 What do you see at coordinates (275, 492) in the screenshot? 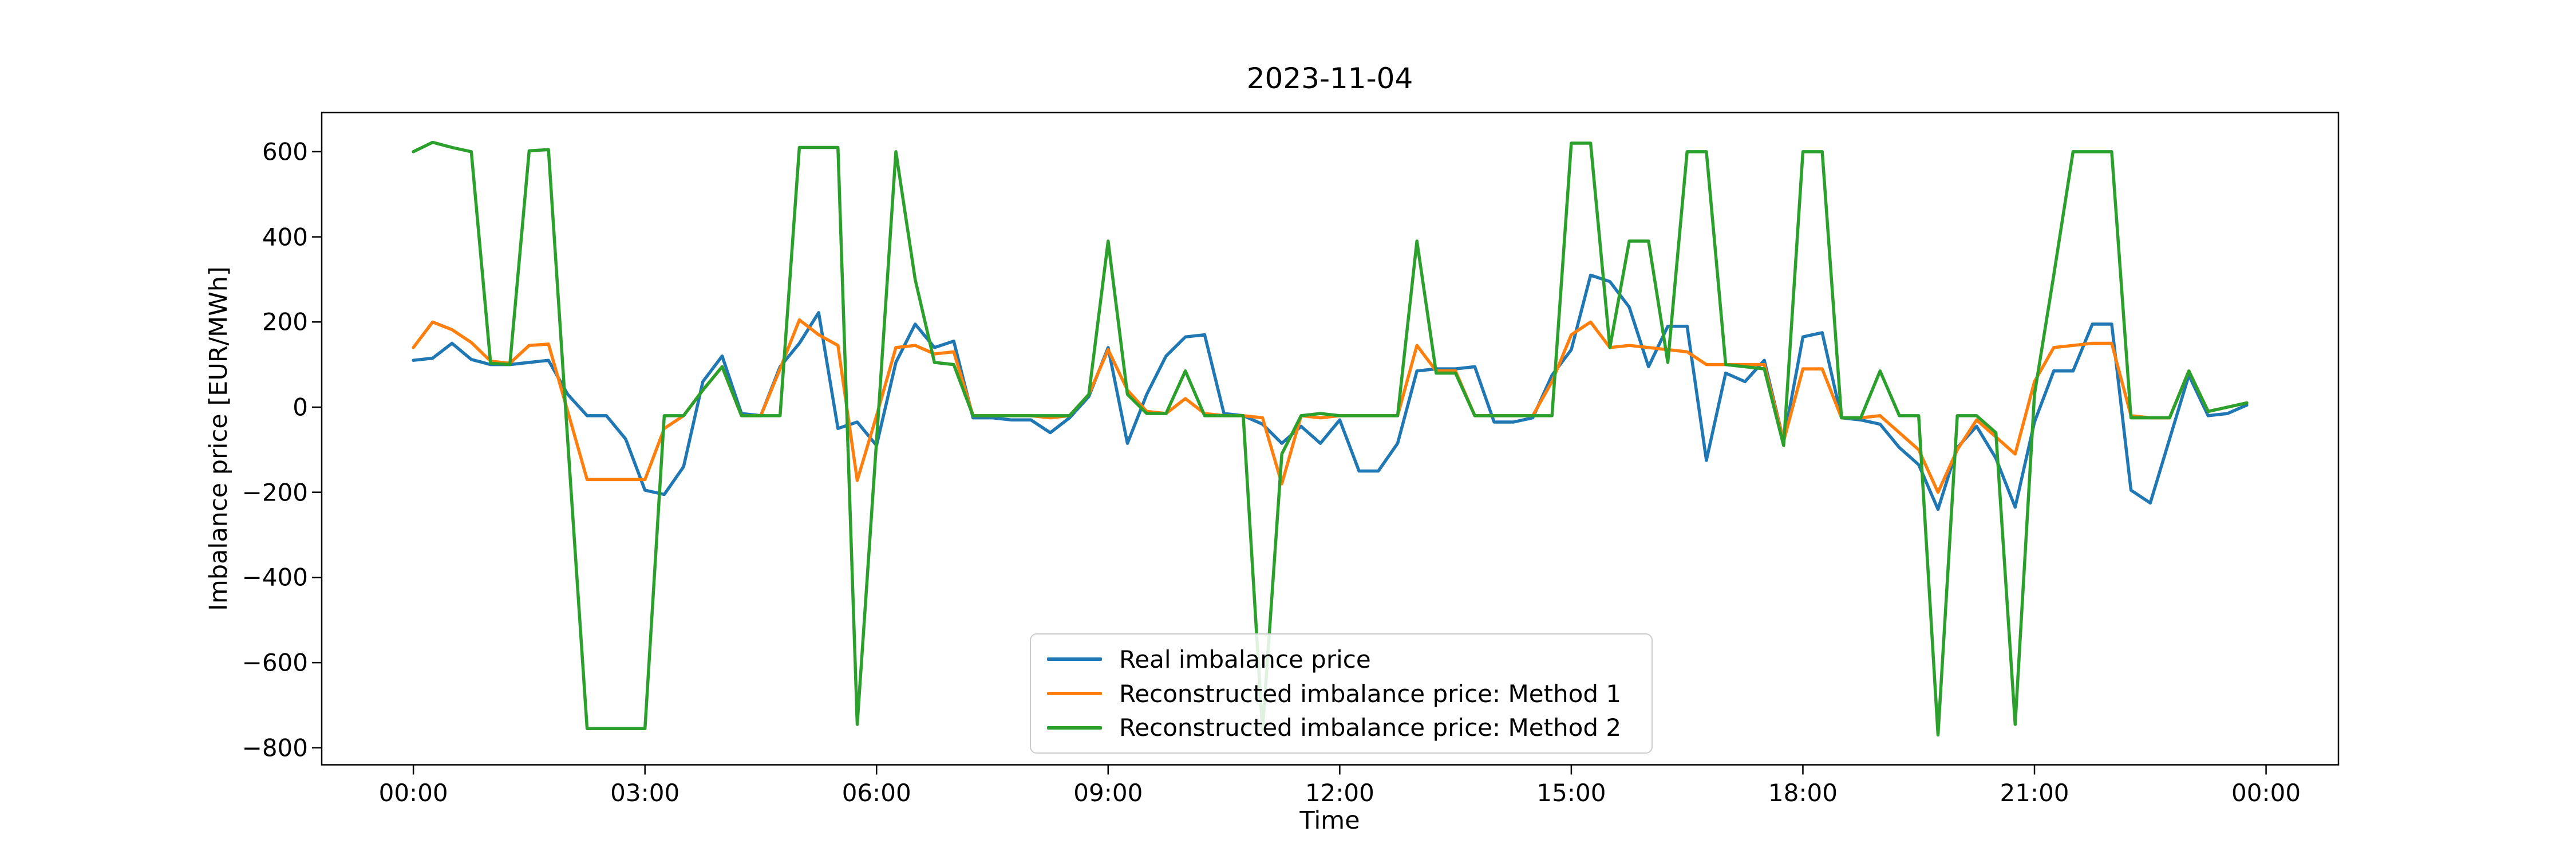
I see `y-tick-label: −200` at bounding box center [275, 492].